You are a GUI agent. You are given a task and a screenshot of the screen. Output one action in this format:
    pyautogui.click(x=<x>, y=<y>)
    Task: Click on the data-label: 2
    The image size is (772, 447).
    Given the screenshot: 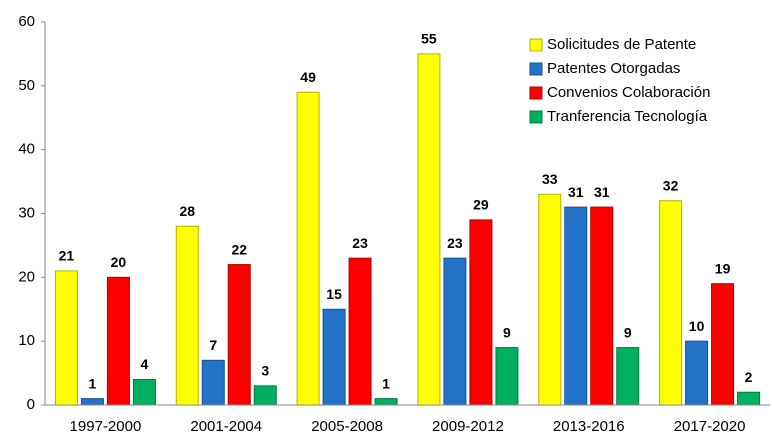 What is the action you would take?
    pyautogui.click(x=749, y=377)
    